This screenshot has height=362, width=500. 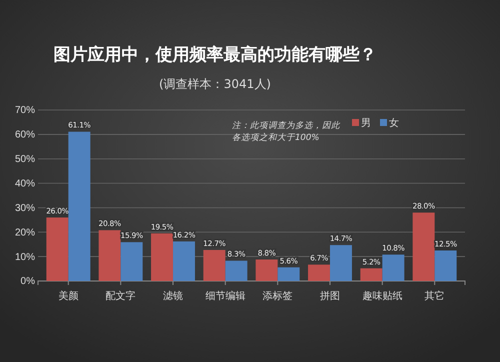 What do you see at coordinates (286, 131) in the screenshot?
I see `annotation: 注：此项调查为多选，因此各选项之和大于100%` at bounding box center [286, 131].